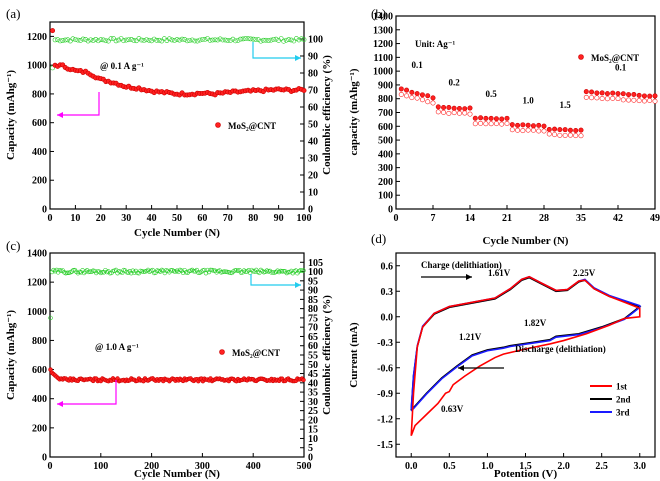 The height and width of the screenshot is (481, 660). What do you see at coordinates (601, 466) in the screenshot?
I see `x-tick-label: 2.5` at bounding box center [601, 466].